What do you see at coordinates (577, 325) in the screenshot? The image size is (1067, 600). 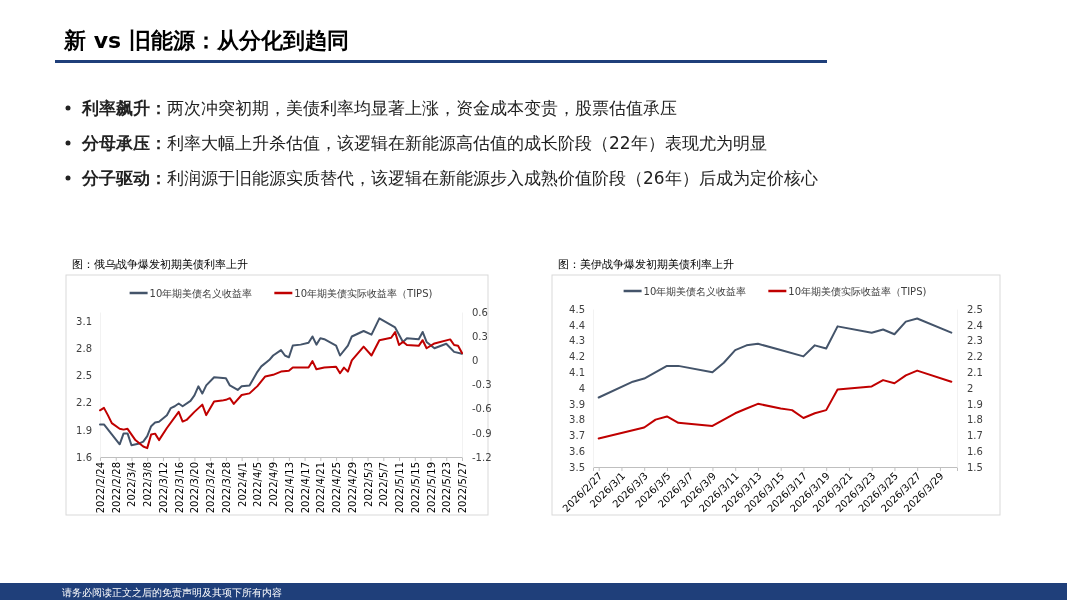 I see `y-tick-label: 4.4` at bounding box center [577, 325].